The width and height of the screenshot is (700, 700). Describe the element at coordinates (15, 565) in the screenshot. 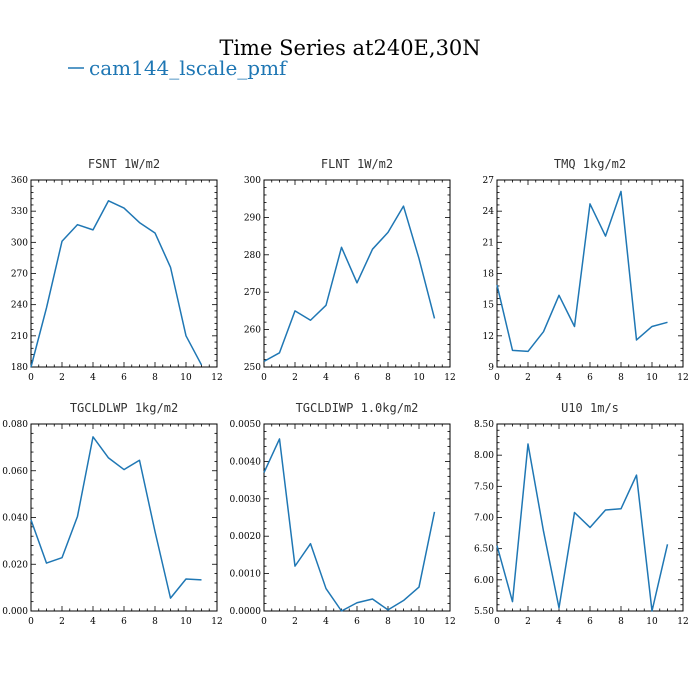

I see `y-tick-label: 0.020` at that location.